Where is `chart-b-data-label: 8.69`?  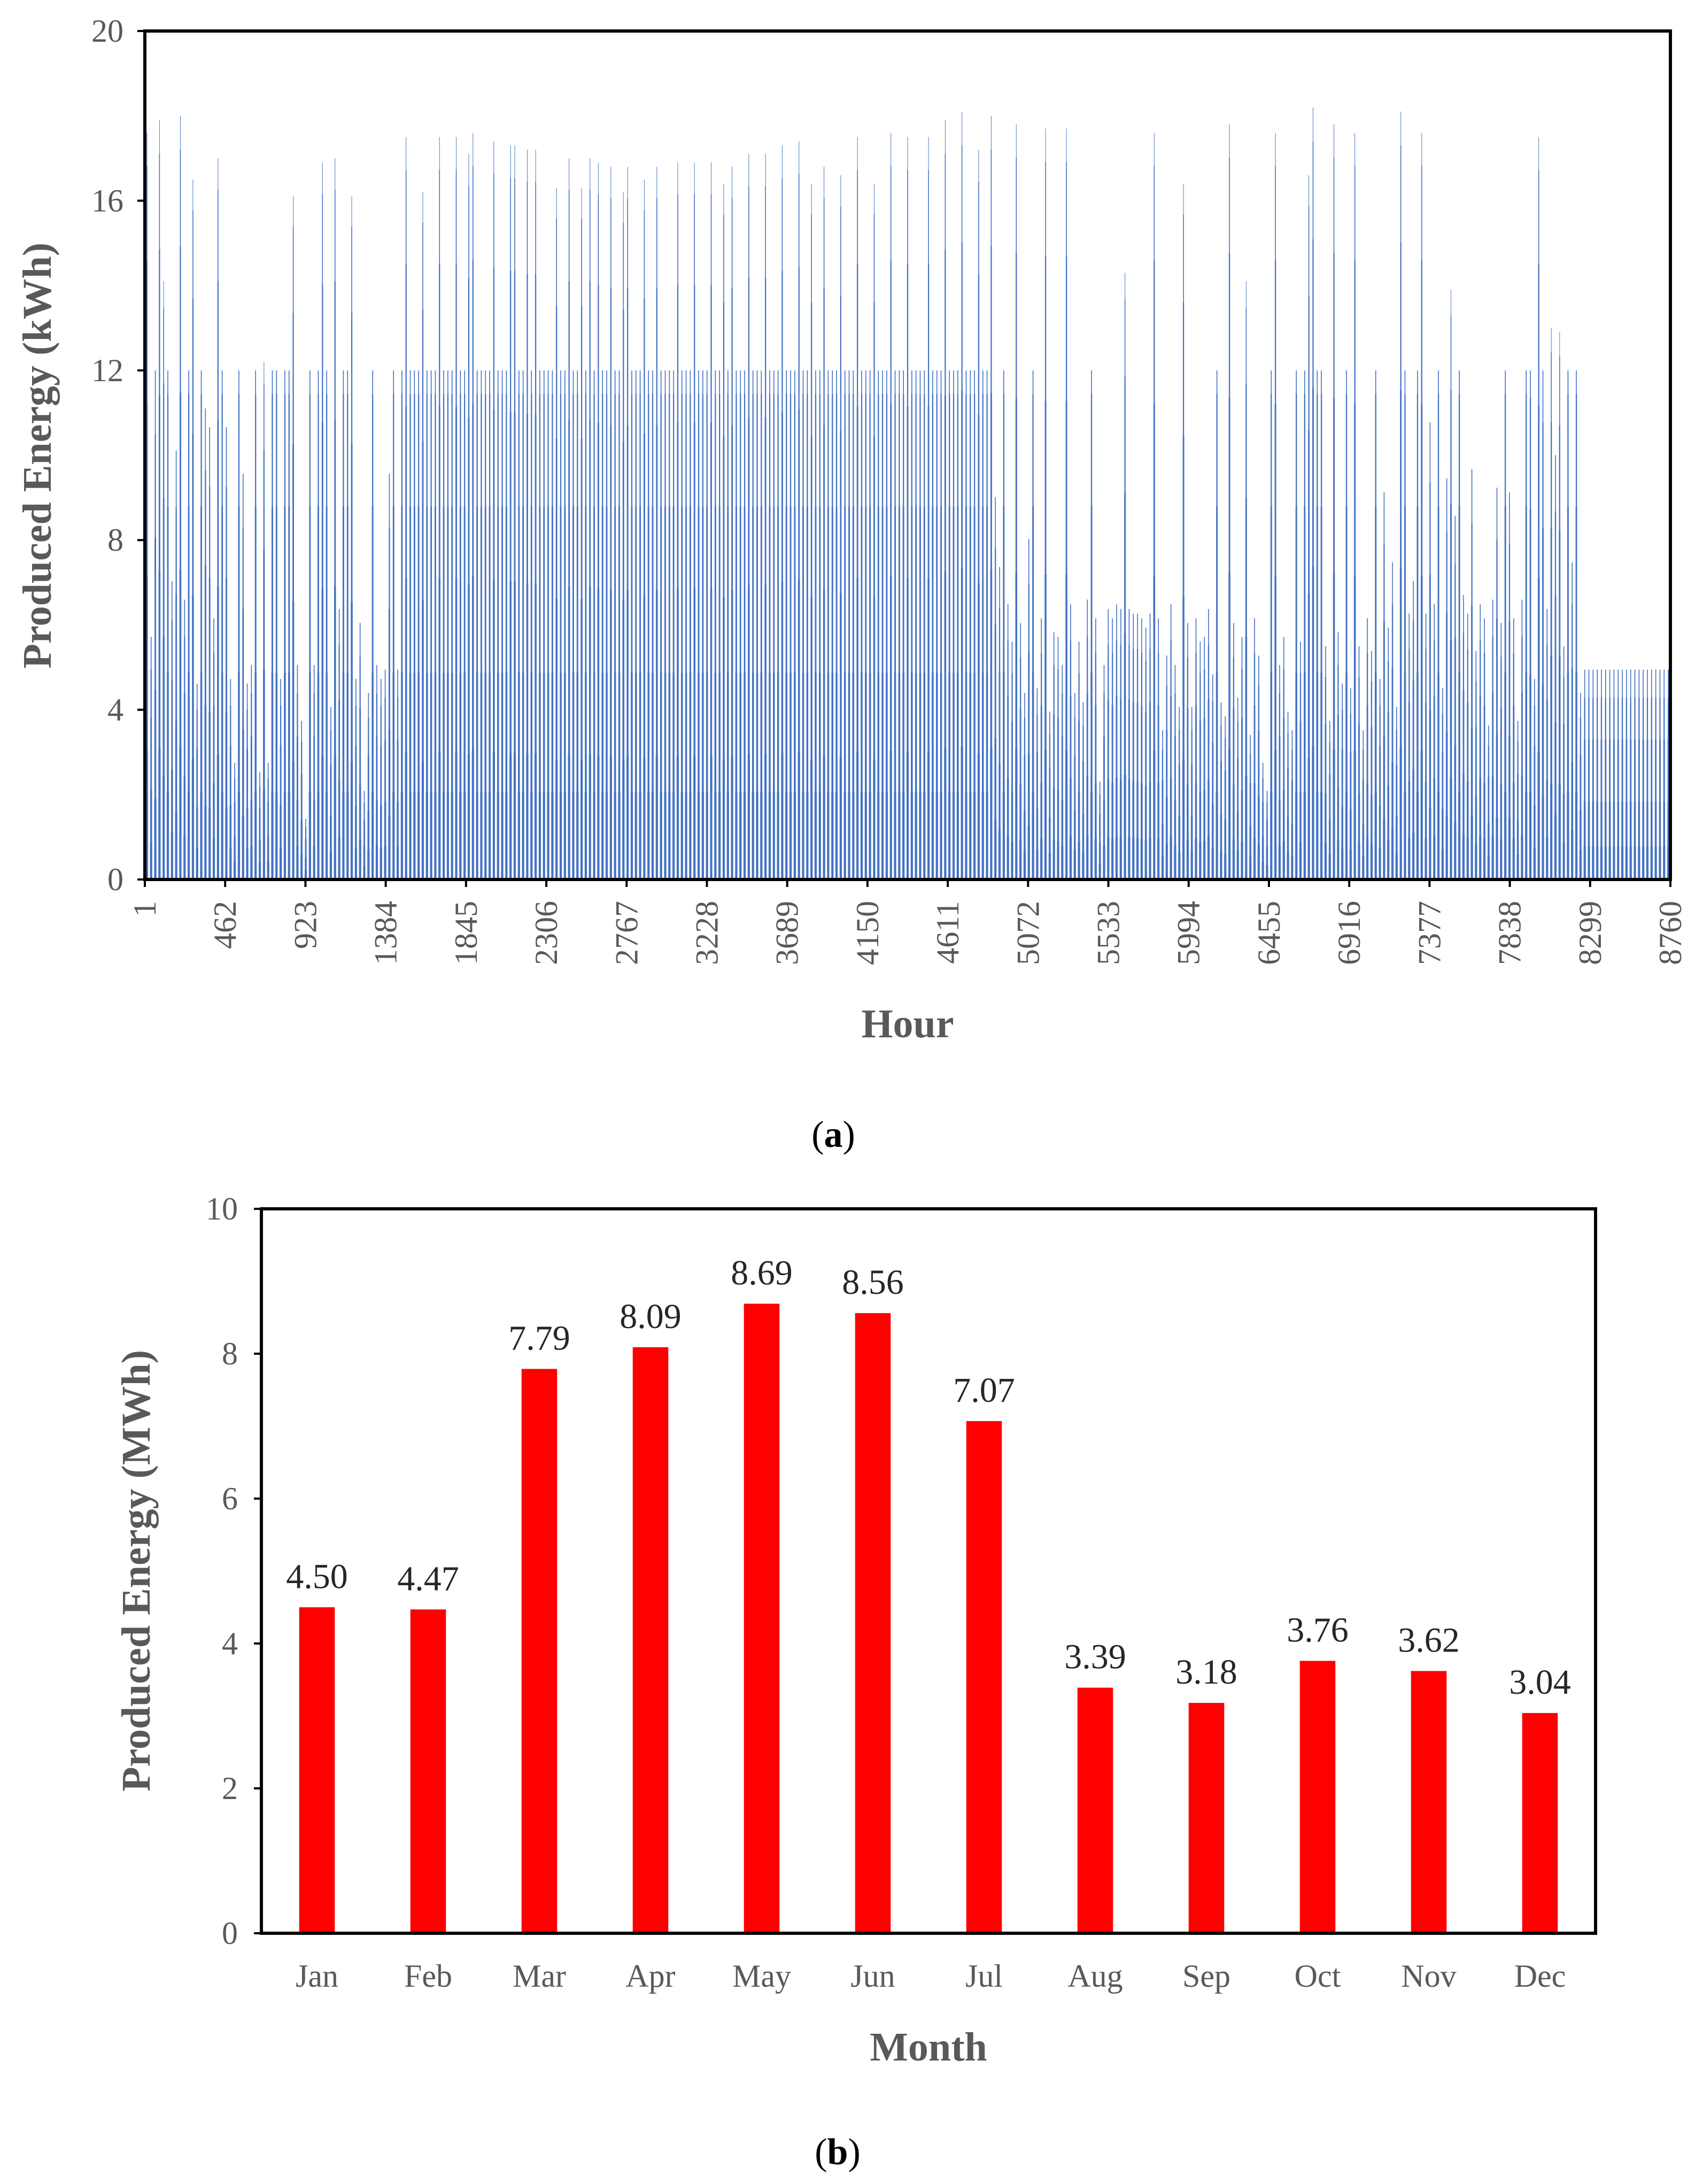 chart-b-data-label: 8.69 is located at coordinates (762, 1273).